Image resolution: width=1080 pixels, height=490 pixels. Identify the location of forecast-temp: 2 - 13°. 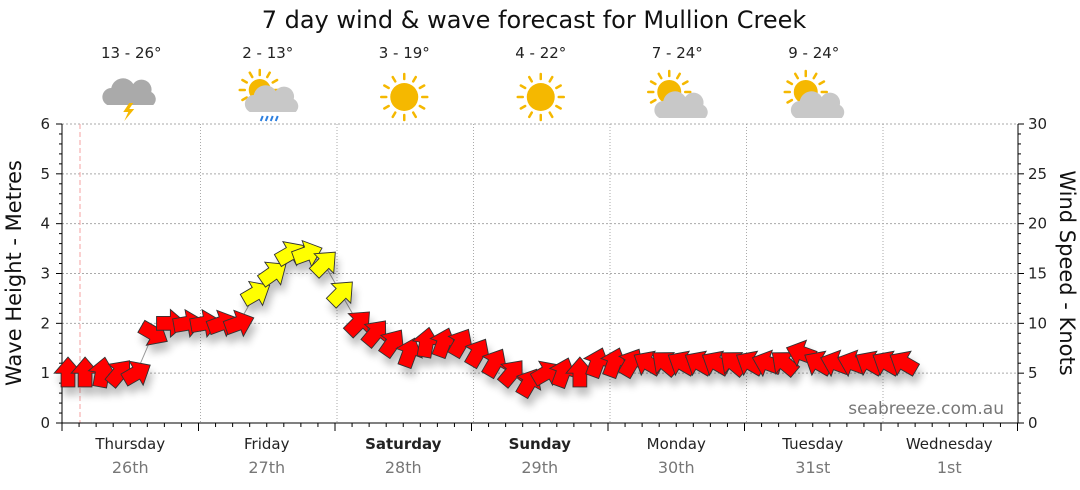
(267, 53).